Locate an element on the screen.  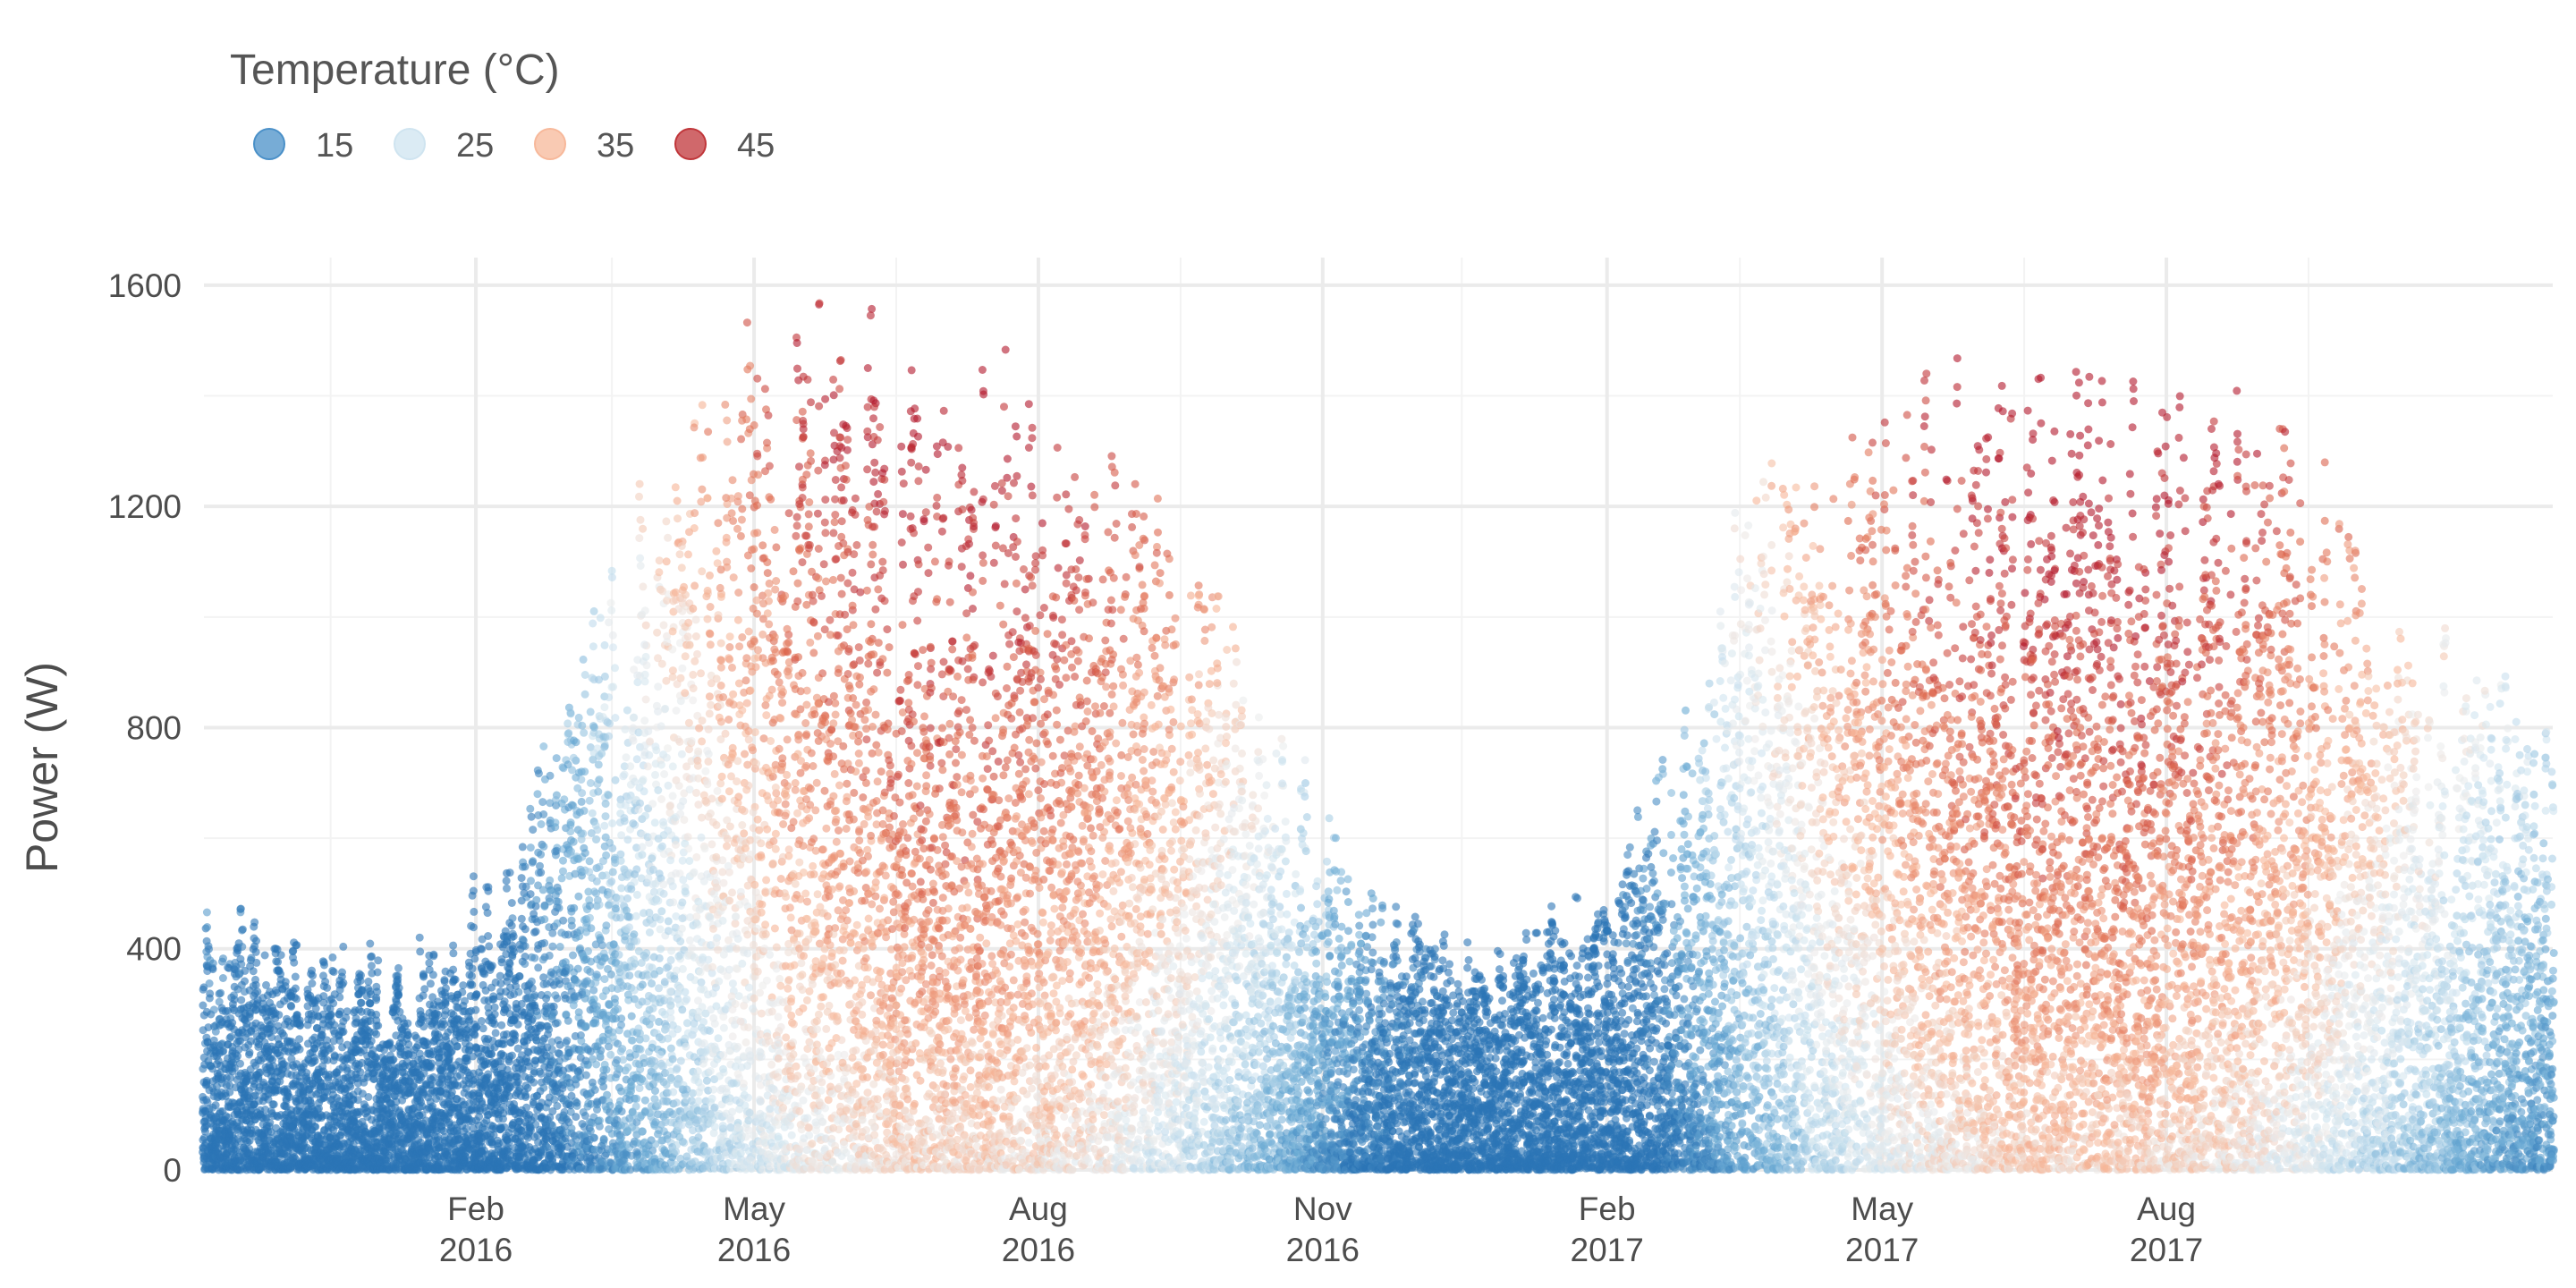
legend-label-25: 25 is located at coordinates (475, 146).